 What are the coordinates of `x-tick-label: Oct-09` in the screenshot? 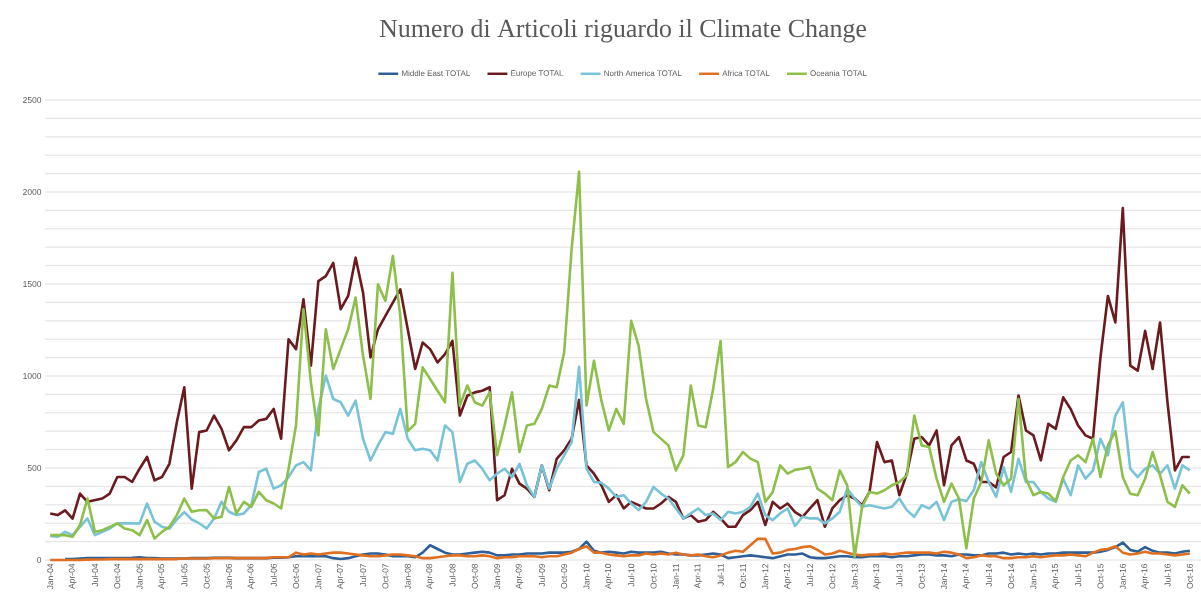 It's located at (564, 576).